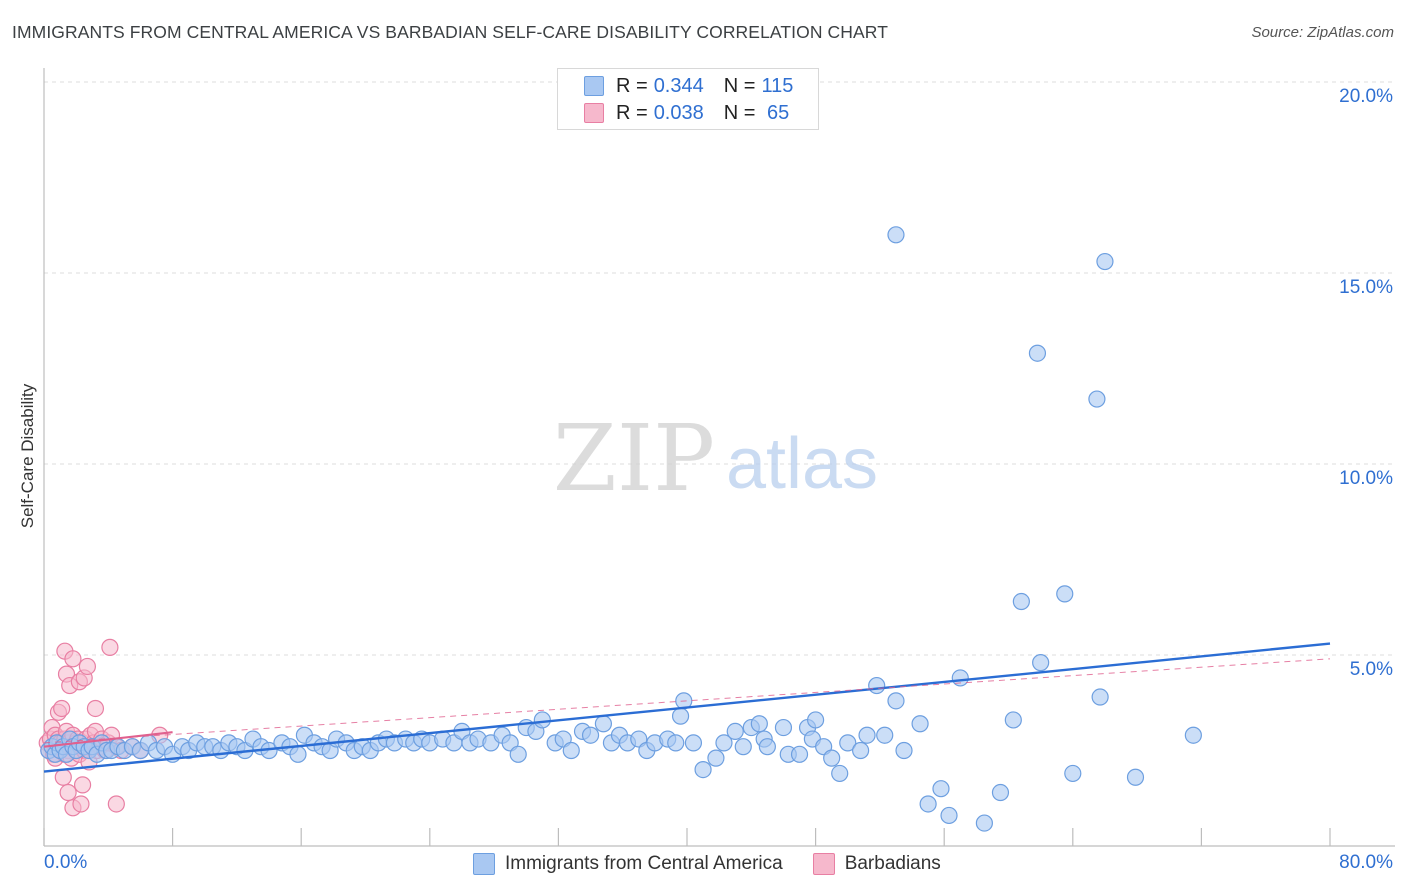  Describe the element at coordinates (687, 701) in the screenshot. I see `trend-line-barbadians-dashed` at that location.